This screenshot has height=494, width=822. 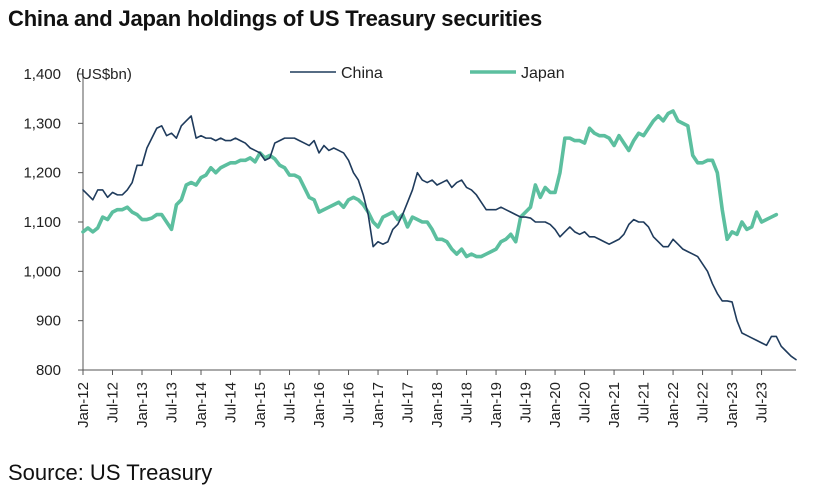 I want to click on y-tick-label: 1,400, so click(x=42, y=74).